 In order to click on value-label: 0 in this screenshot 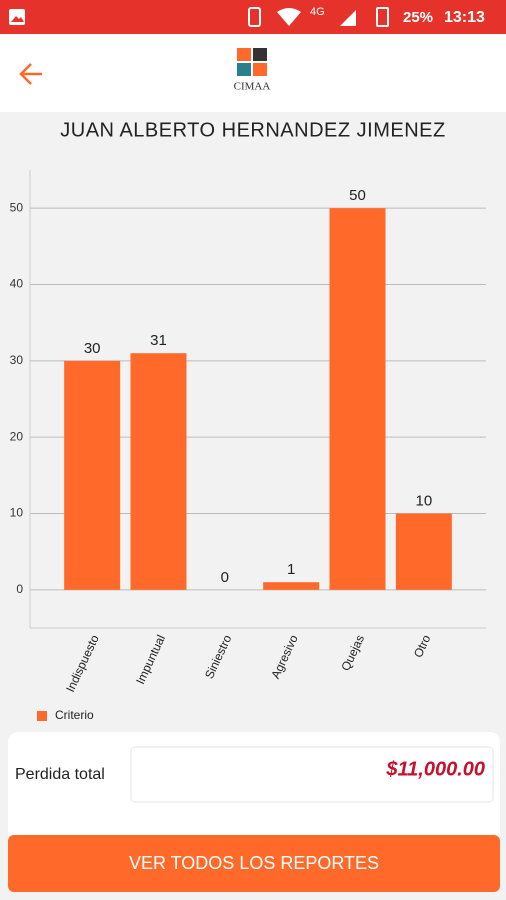, I will do `click(225, 577)`.